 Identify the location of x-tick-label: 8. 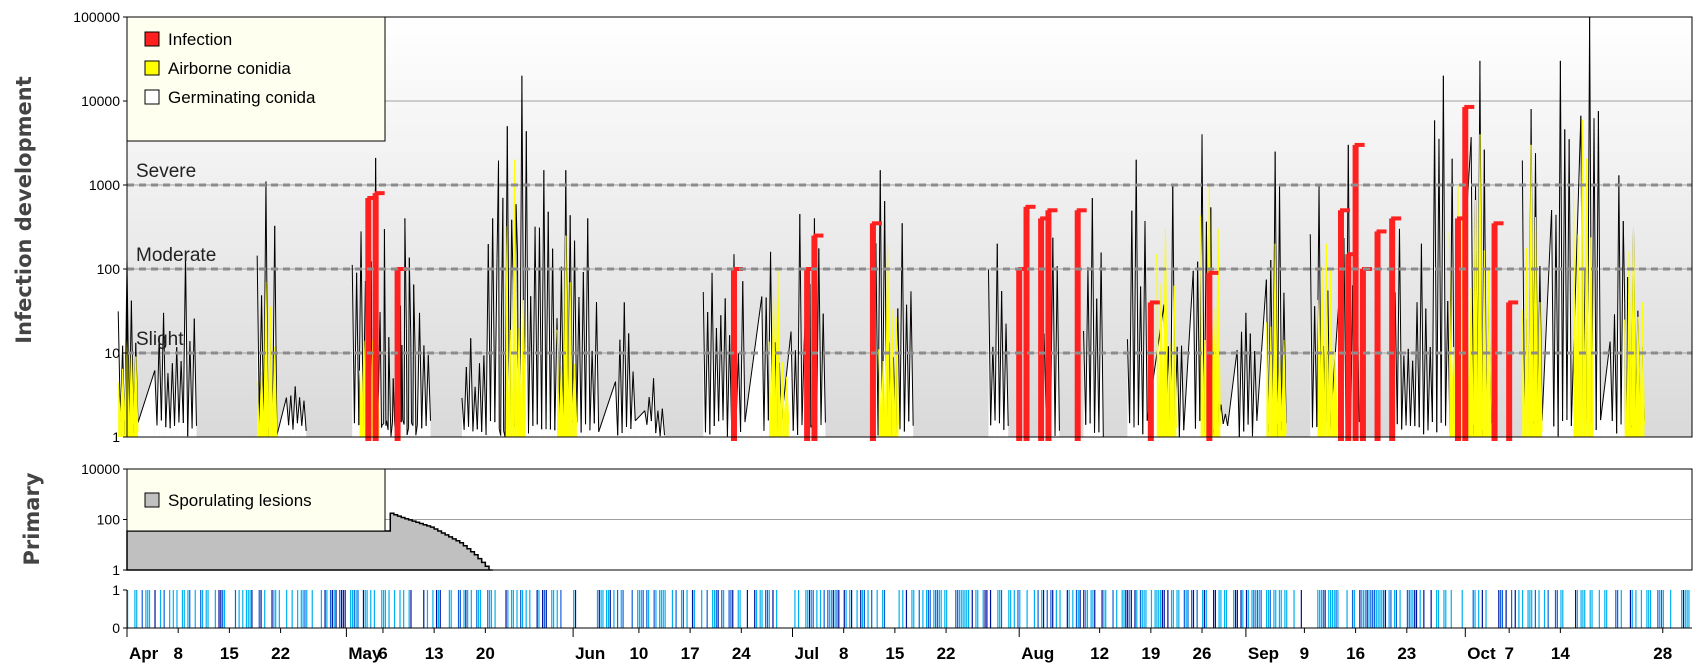
(177, 653).